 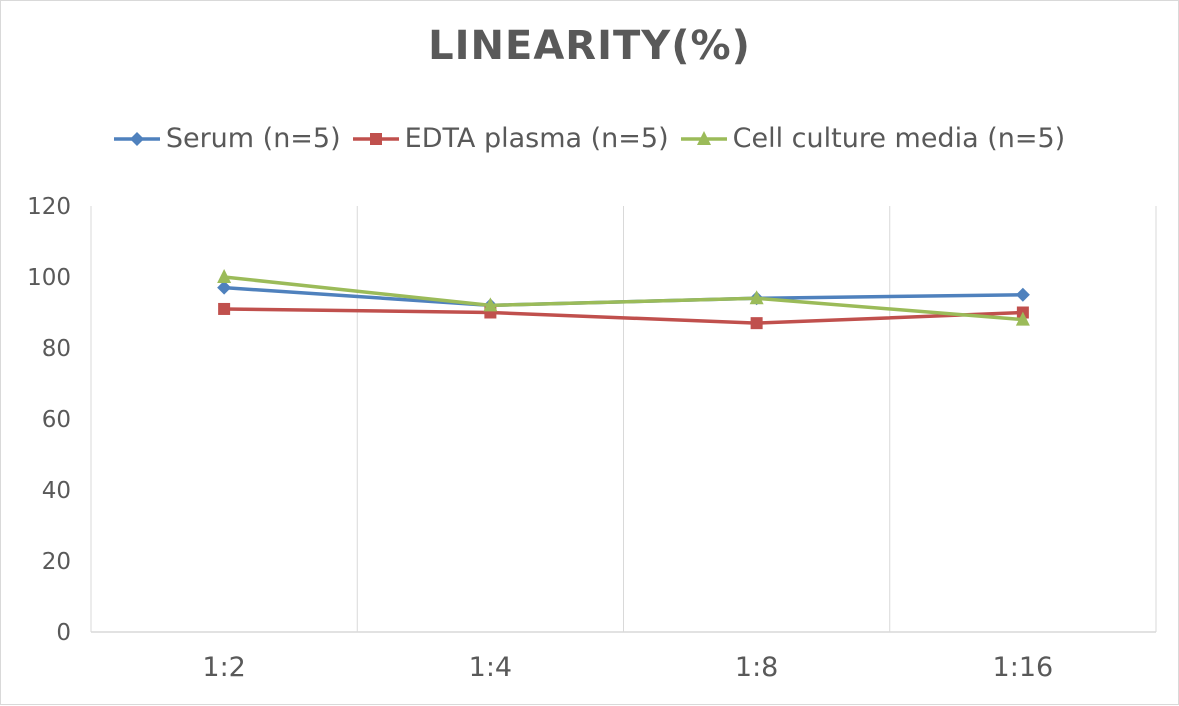 What do you see at coordinates (223, 667) in the screenshot?
I see `x-tick-label: 1:2` at bounding box center [223, 667].